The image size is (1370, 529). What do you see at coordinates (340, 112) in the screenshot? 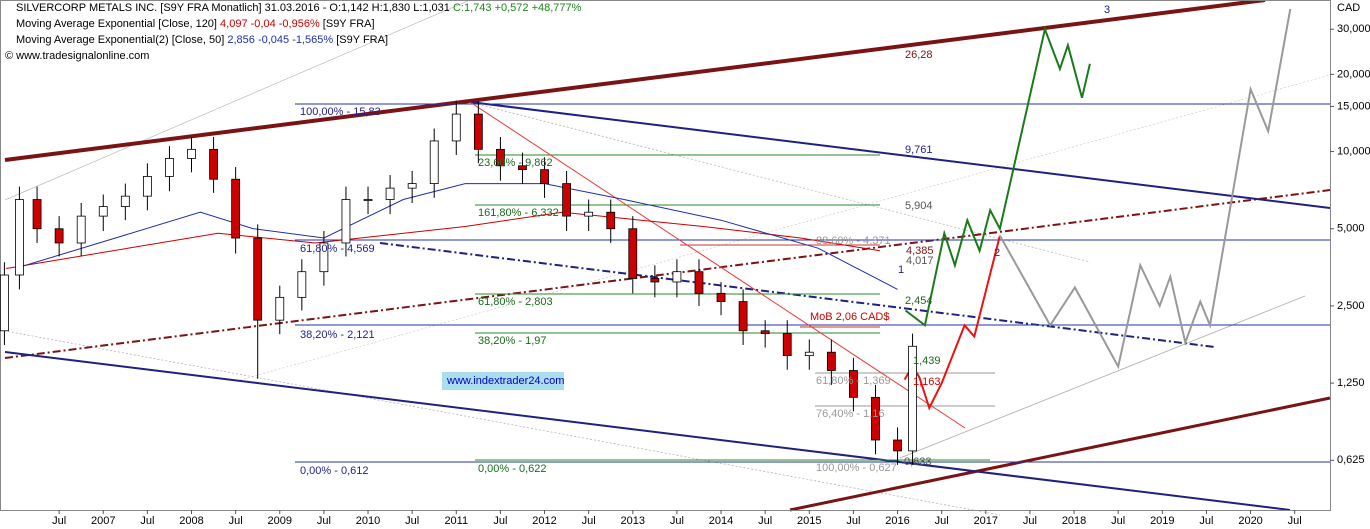
I see `annotation: 100,00% - 15,83` at bounding box center [340, 112].